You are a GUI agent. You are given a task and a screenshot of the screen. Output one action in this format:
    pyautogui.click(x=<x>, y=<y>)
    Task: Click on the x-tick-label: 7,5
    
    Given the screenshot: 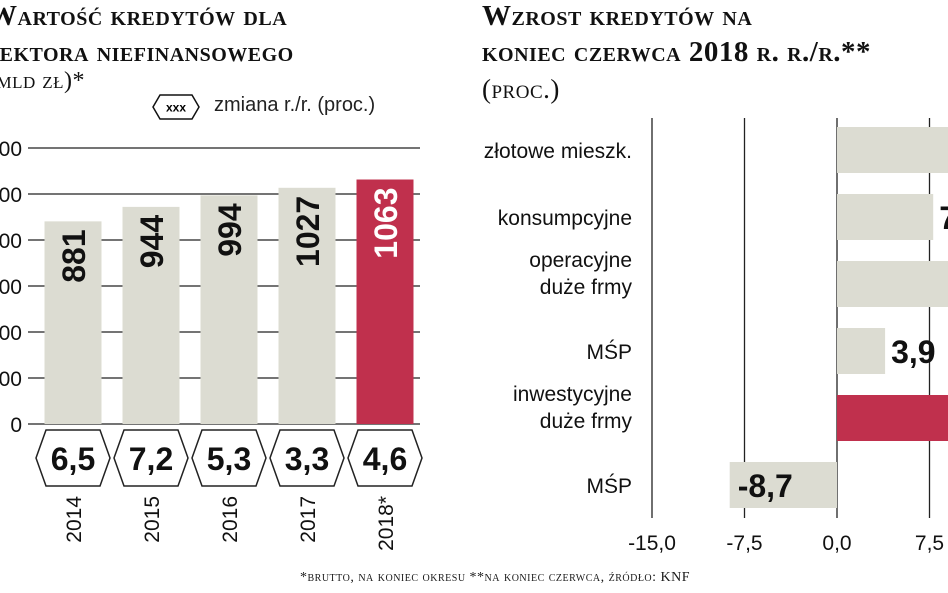 What is the action you would take?
    pyautogui.click(x=929, y=543)
    